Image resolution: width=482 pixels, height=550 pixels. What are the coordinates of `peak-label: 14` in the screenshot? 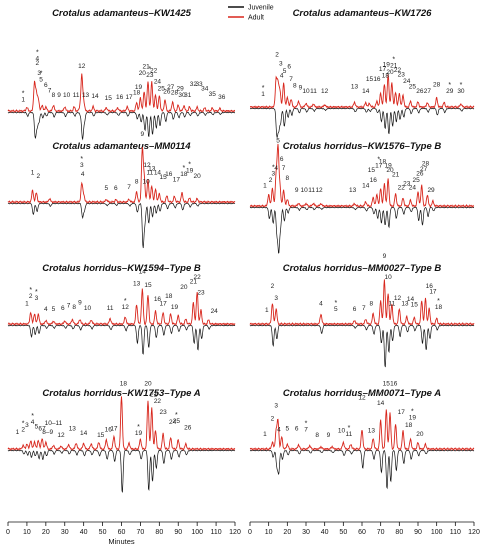 It's located at (411, 299).